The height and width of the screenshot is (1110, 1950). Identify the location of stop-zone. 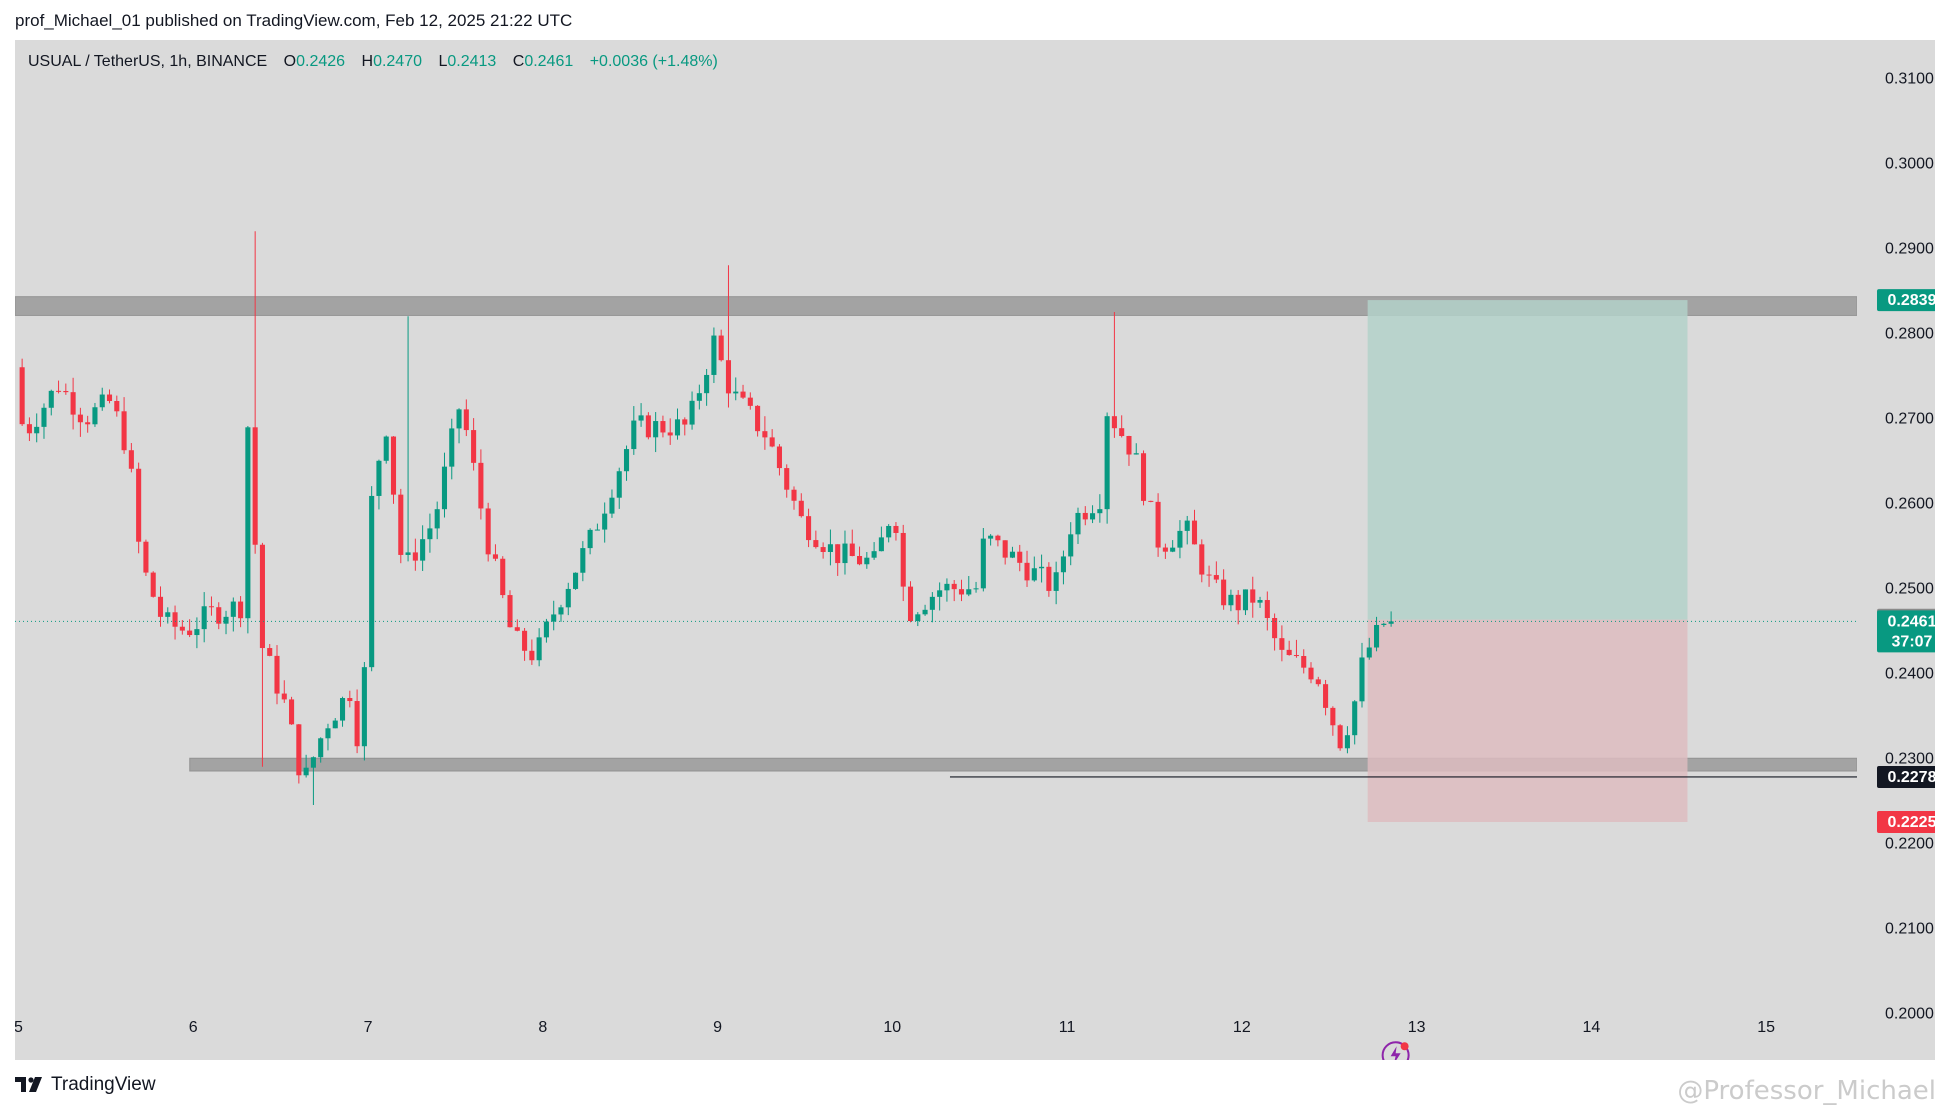
(1527, 720).